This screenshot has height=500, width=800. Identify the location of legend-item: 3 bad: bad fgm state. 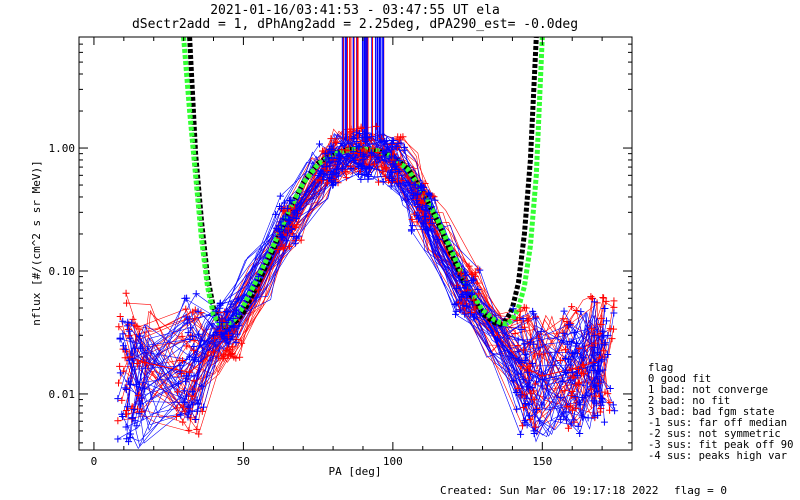
(711, 412).